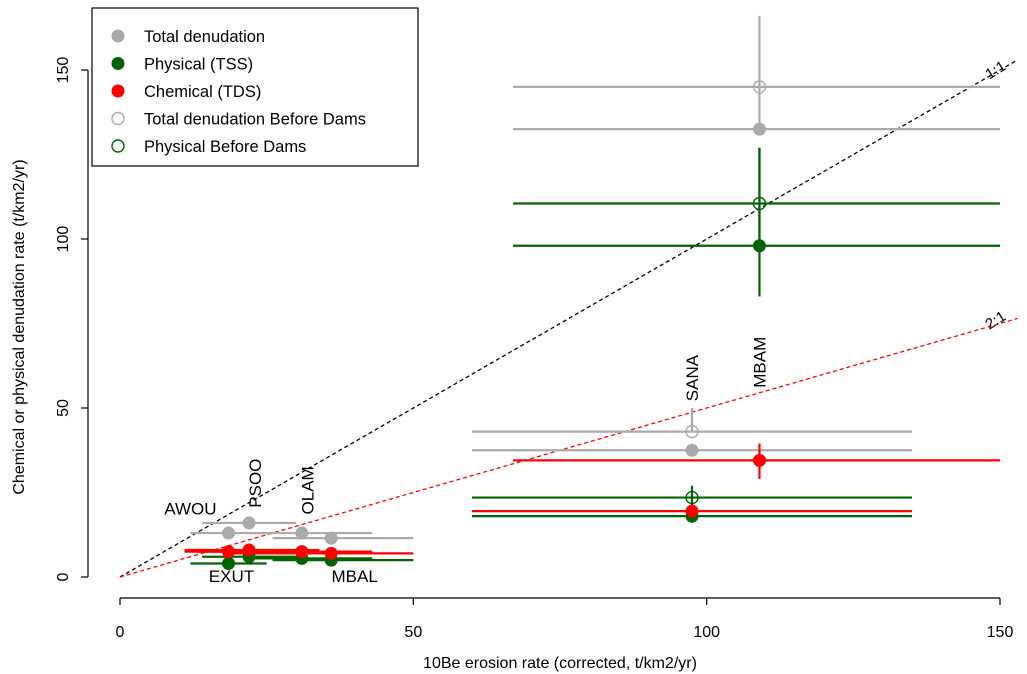  Describe the element at coordinates (706, 632) in the screenshot. I see `x-tick-label: 100` at that location.